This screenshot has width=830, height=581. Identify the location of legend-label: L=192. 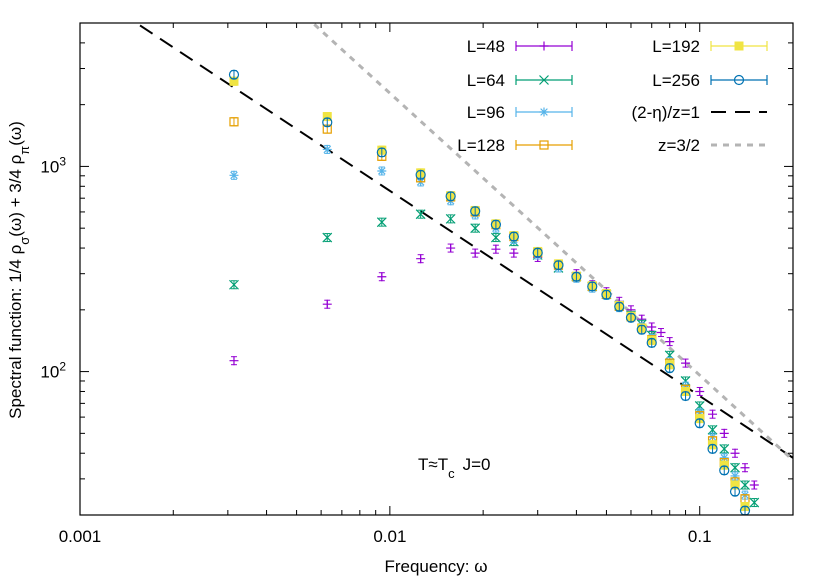
(676, 46).